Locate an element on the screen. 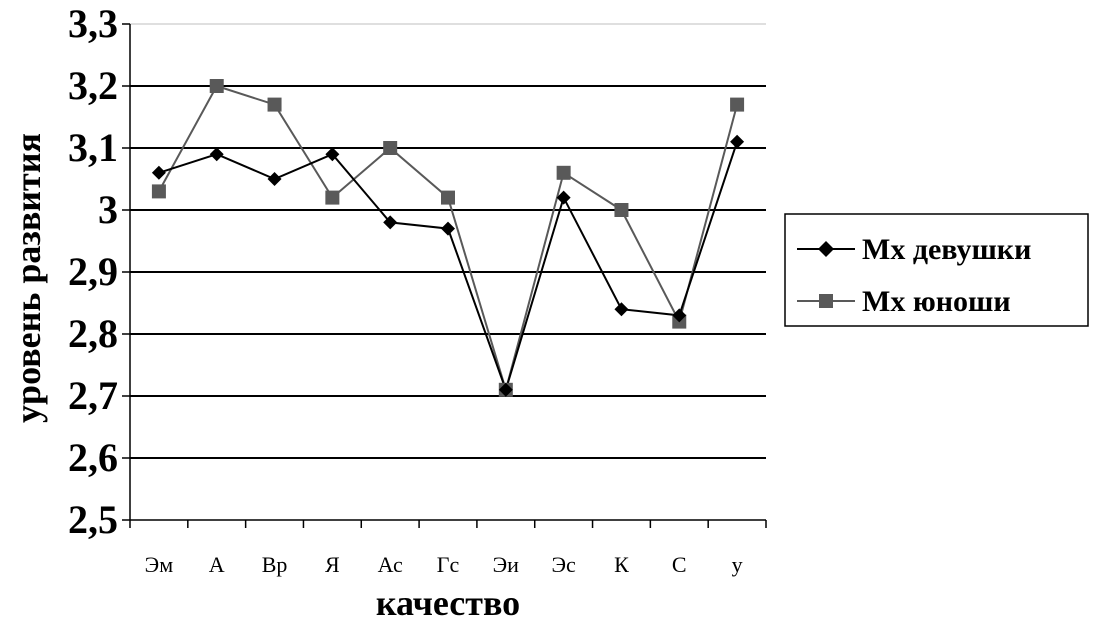 The width and height of the screenshot is (1093, 624). y-tick-label: 3 is located at coordinates (108, 209).